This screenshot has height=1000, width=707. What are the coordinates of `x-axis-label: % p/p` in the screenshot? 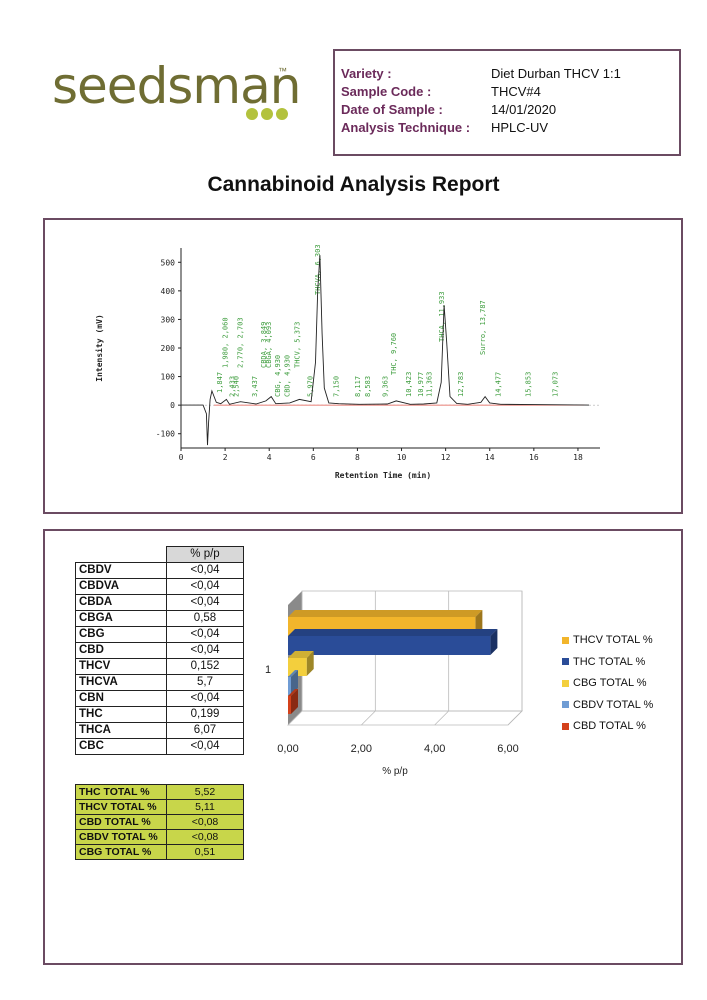 It's located at (395, 771).